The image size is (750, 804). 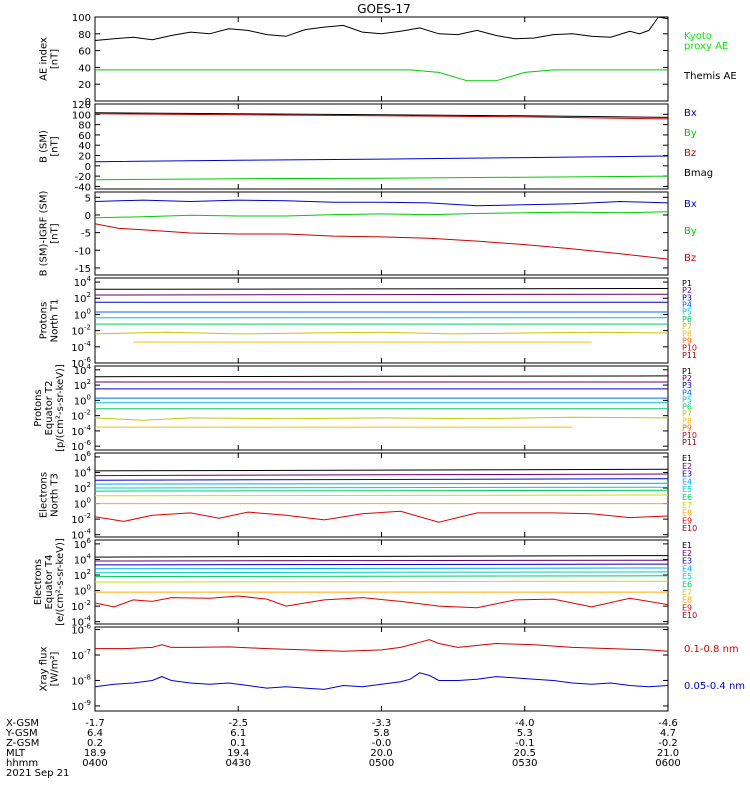 What do you see at coordinates (83, 269) in the screenshot?
I see `y-tick-label-bigrf-0: -15` at bounding box center [83, 269].